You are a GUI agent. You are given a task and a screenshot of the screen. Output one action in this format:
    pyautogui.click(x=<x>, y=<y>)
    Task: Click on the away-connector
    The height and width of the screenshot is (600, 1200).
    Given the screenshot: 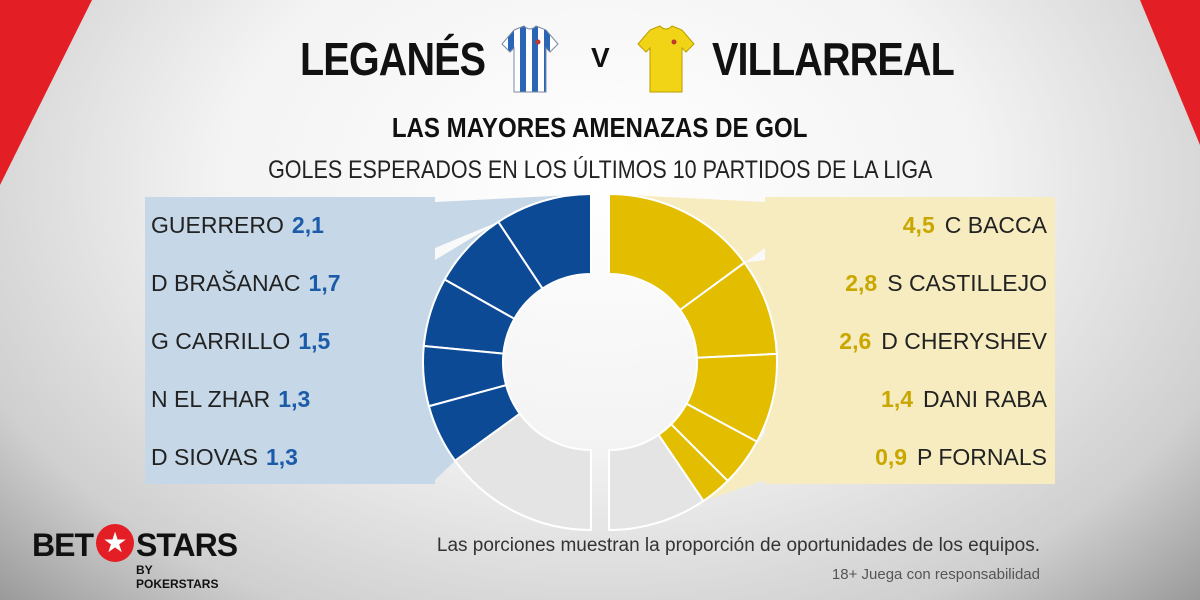 What is the action you would take?
    pyautogui.click(x=734, y=467)
    